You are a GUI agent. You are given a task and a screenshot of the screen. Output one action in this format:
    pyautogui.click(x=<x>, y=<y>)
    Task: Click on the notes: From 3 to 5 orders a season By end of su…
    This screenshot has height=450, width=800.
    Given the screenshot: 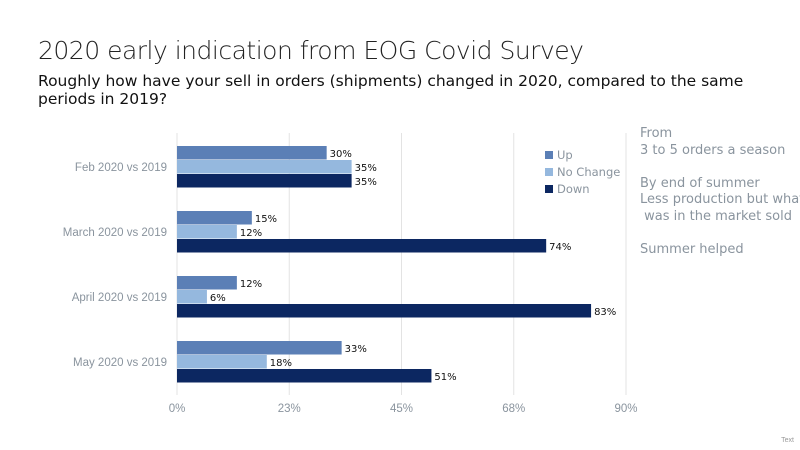 What is the action you would take?
    pyautogui.click(x=720, y=192)
    